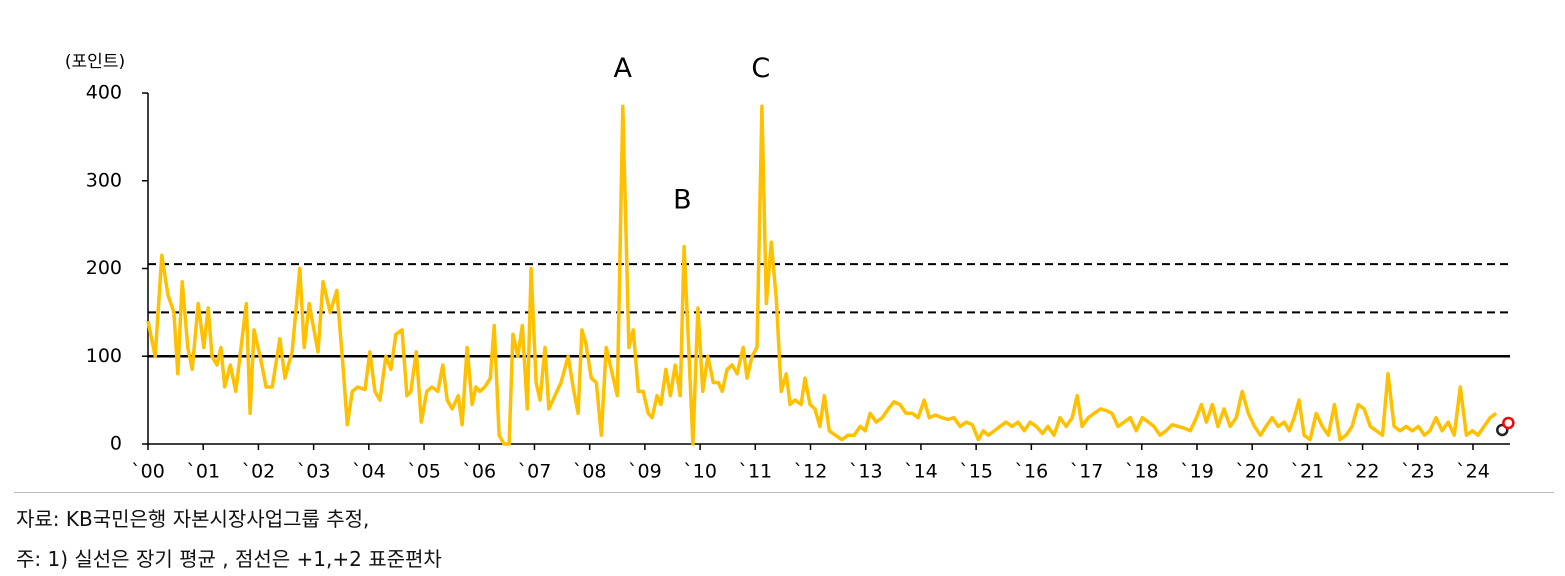  I want to click on y-tick-label: 300, so click(104, 180).